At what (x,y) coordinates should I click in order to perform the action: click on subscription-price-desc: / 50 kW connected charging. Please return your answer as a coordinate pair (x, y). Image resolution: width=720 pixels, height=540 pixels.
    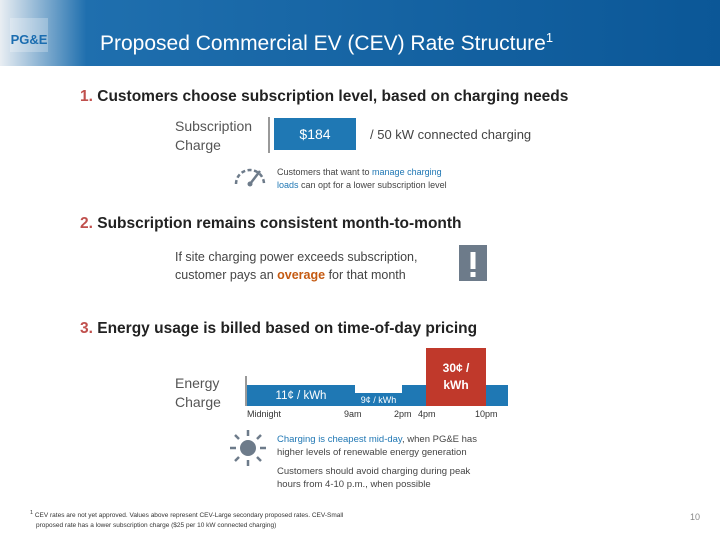
    Looking at the image, I should click on (451, 134).